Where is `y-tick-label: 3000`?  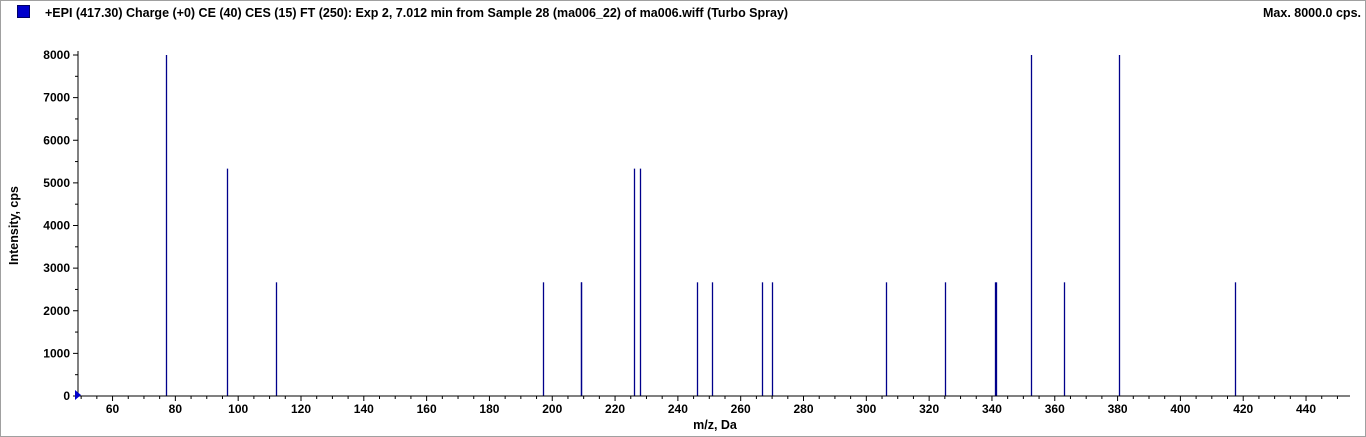 y-tick-label: 3000 is located at coordinates (56, 268).